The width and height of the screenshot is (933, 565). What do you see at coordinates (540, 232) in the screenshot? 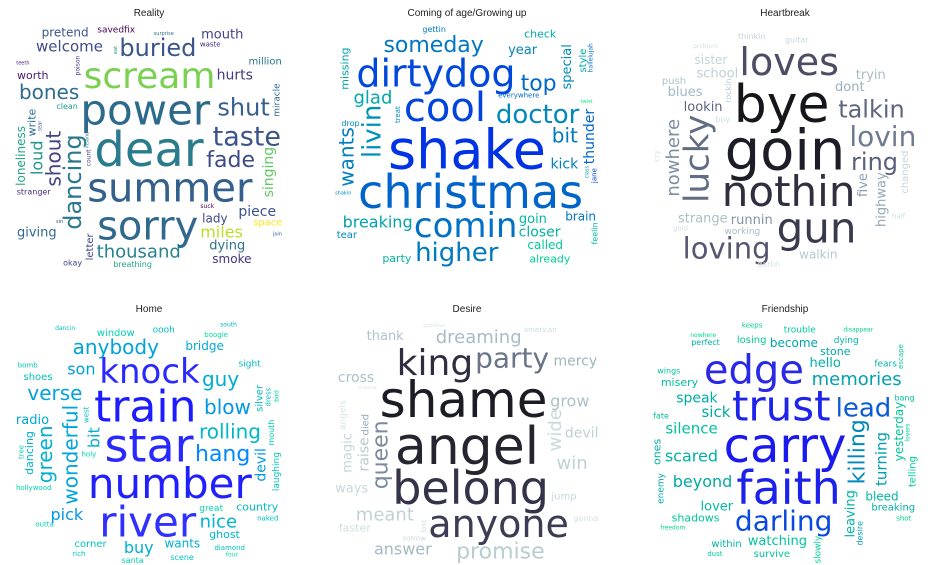
I see `word: closer` at bounding box center [540, 232].